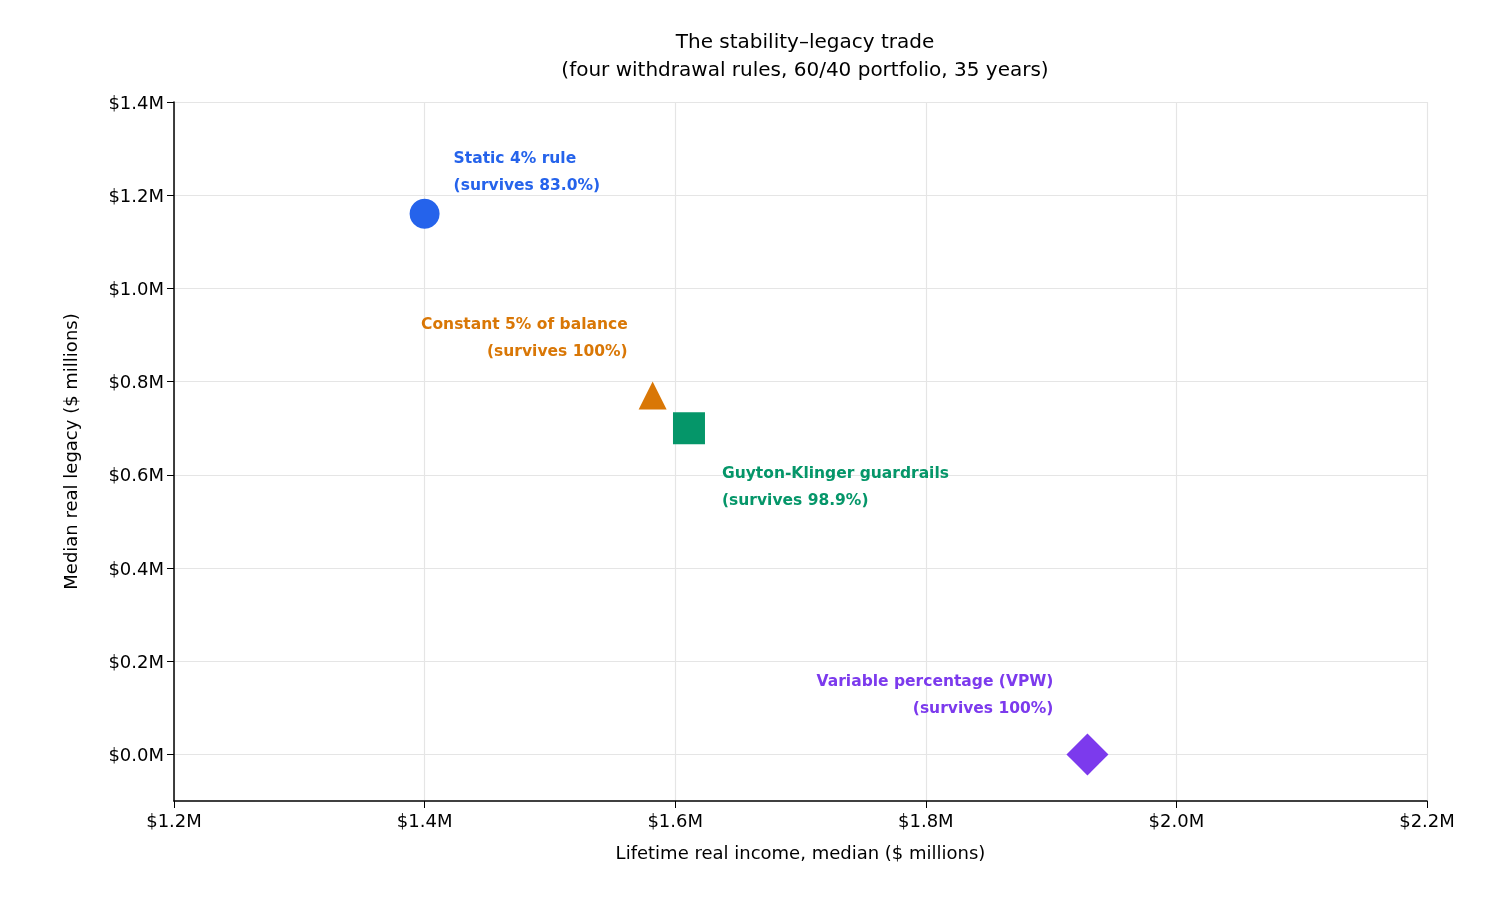 This screenshot has height=919, width=1500. What do you see at coordinates (805, 69) in the screenshot?
I see `chart-subtitle: (four withdrawal rules, 60/40 portfolio, 35 years)` at bounding box center [805, 69].